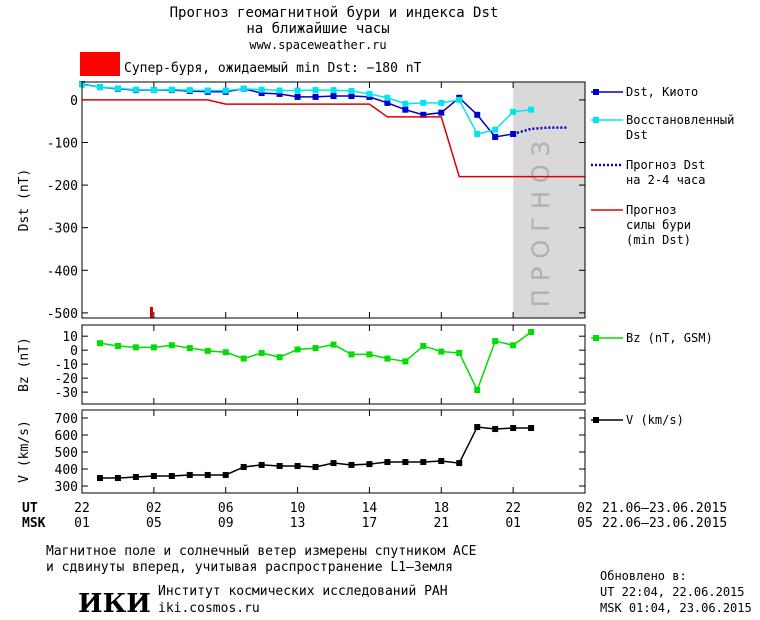 Image resolution: width=760 pixels, height=620 pixels. I want to click on x-tick-label: 14, so click(370, 508).